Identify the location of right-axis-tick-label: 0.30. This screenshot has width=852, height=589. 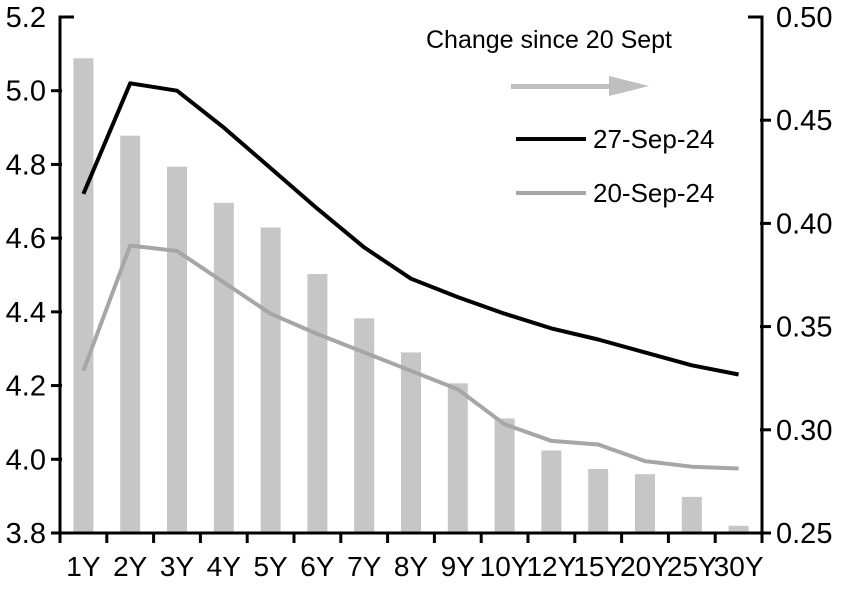
(804, 431).